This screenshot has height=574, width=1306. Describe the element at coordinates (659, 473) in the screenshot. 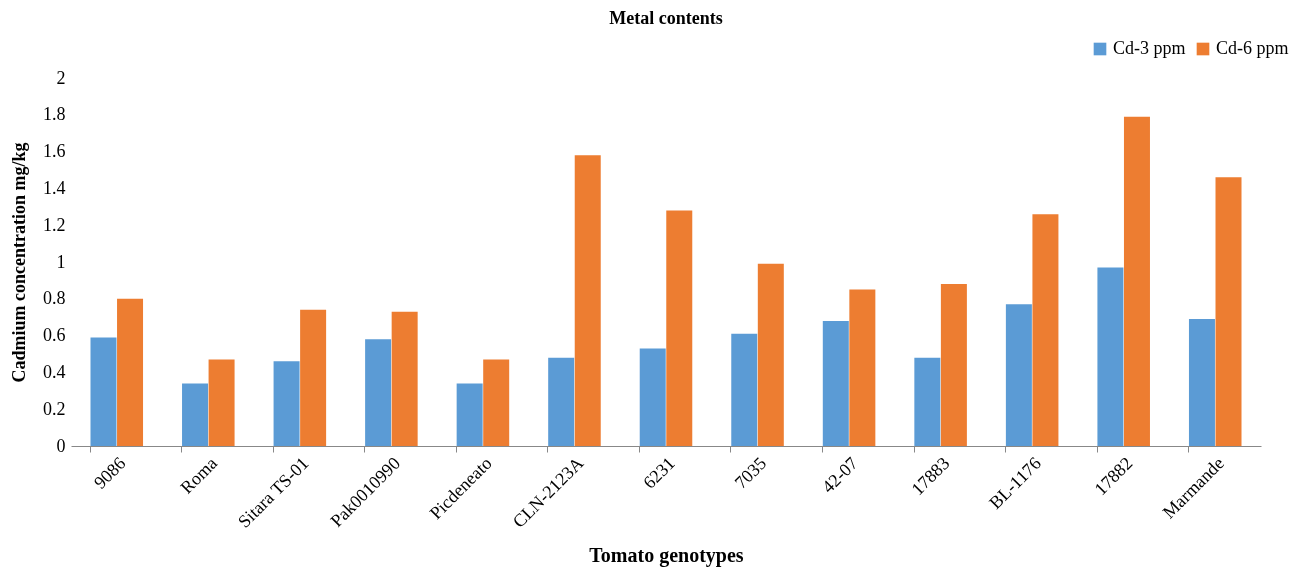

I see `x-tick-label: 6231` at that location.